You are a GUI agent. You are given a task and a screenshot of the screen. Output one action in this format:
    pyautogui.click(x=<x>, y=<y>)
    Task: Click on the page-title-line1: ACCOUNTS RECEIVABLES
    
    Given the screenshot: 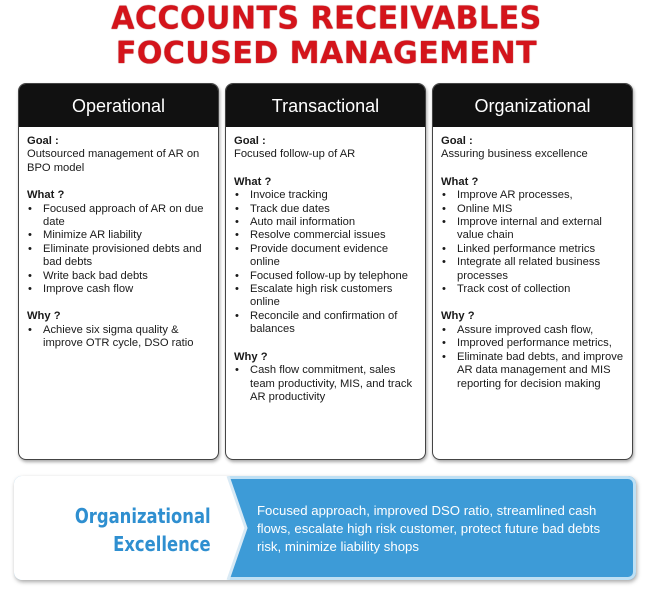 What is the action you would take?
    pyautogui.click(x=326, y=18)
    